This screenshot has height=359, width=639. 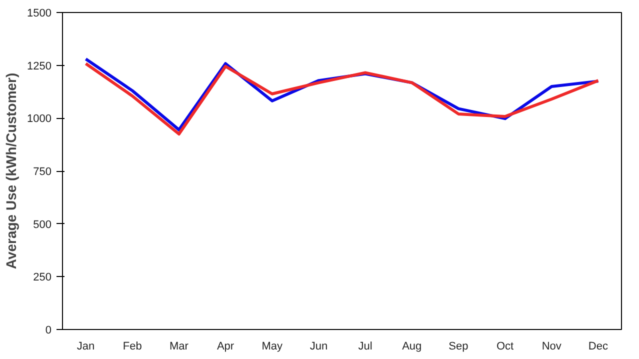 I want to click on x-tick-label: Apr, so click(x=225, y=346).